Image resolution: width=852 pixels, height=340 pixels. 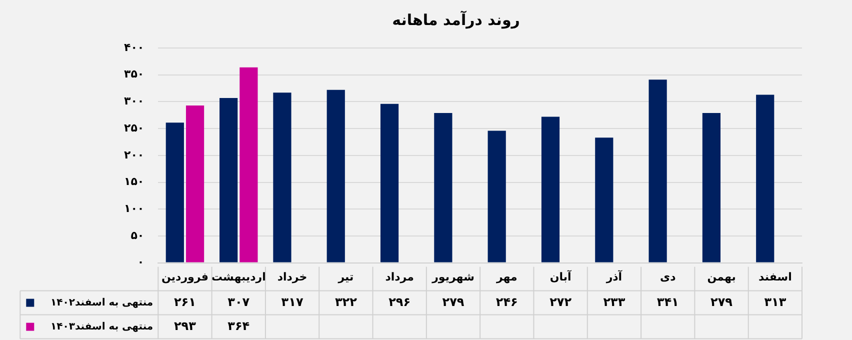 What do you see at coordinates (345, 277) in the screenshot?
I see `x-tick-label: تیر` at bounding box center [345, 277].